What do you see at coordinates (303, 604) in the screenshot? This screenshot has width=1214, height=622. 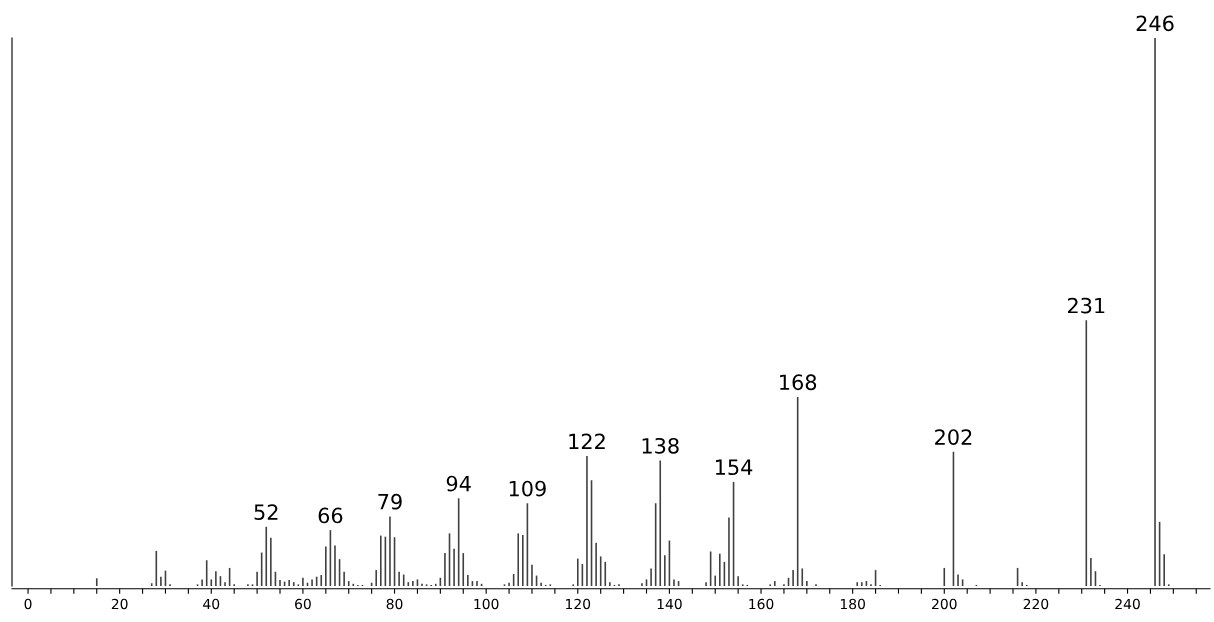 I see `x-tick-label: 60` at bounding box center [303, 604].